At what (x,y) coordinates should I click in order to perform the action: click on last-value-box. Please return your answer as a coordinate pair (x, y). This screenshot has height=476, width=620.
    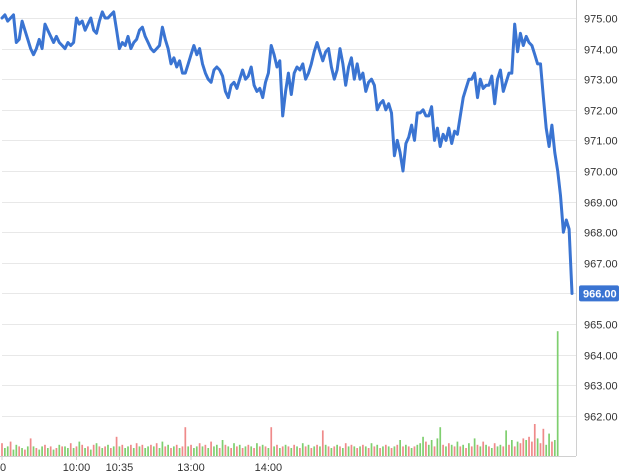
    Looking at the image, I should click on (599, 293).